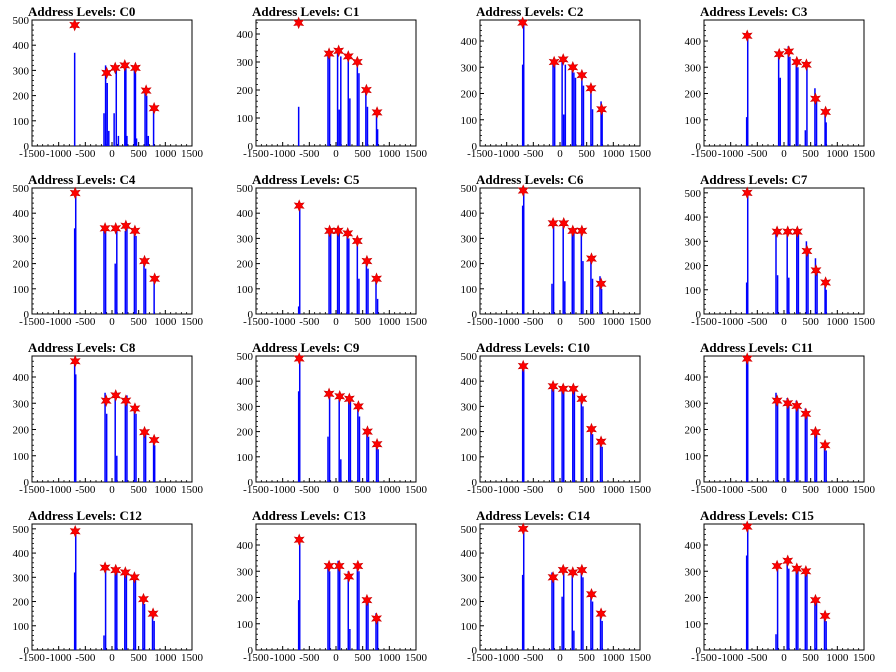  I want to click on y-tick-label: 0, so click(475, 315).